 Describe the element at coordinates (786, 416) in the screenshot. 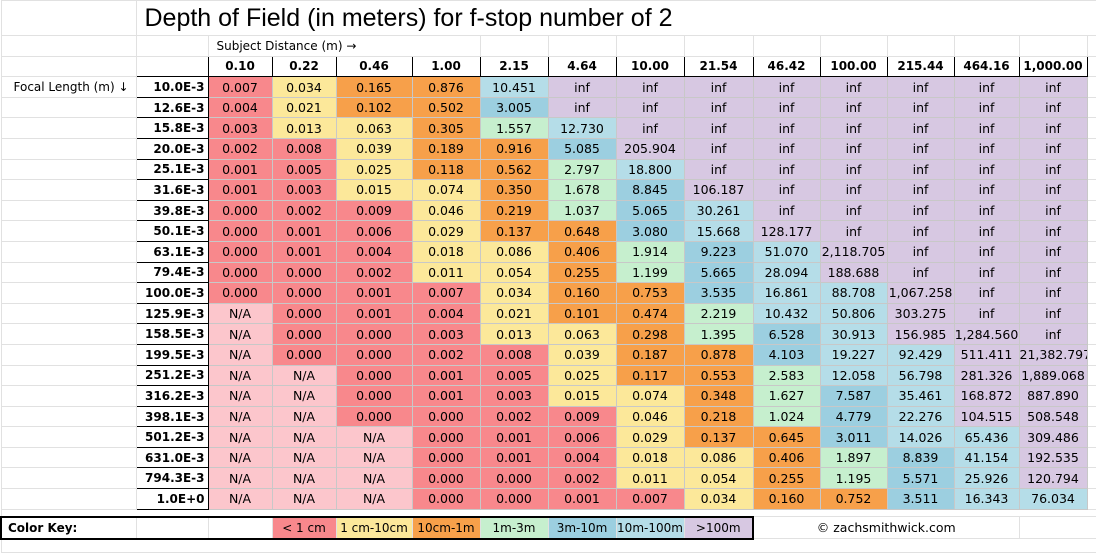

I see `dof-value-cell: 1.024` at that location.